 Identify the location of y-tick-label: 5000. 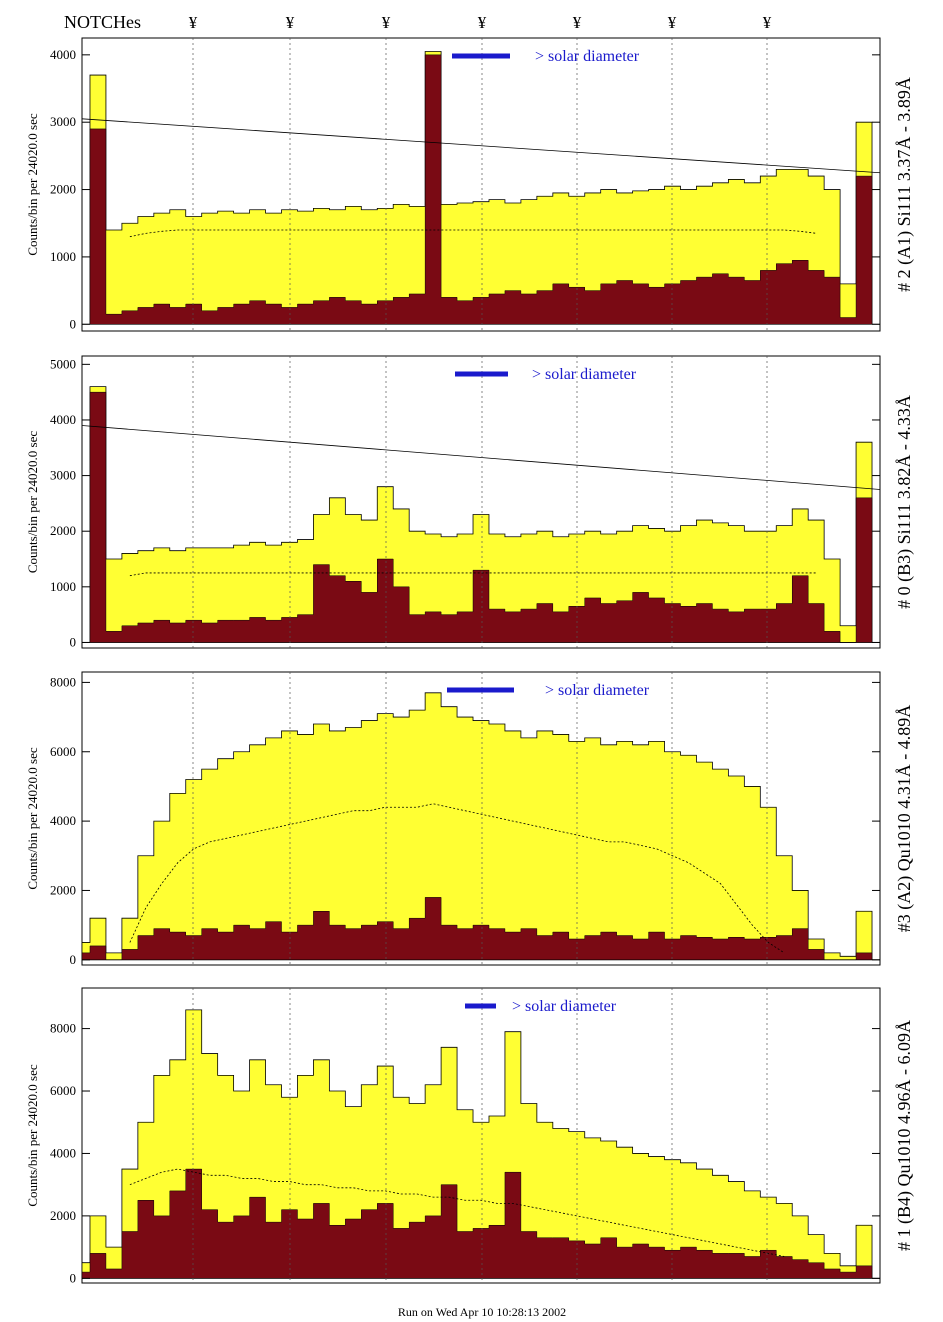
(63, 363).